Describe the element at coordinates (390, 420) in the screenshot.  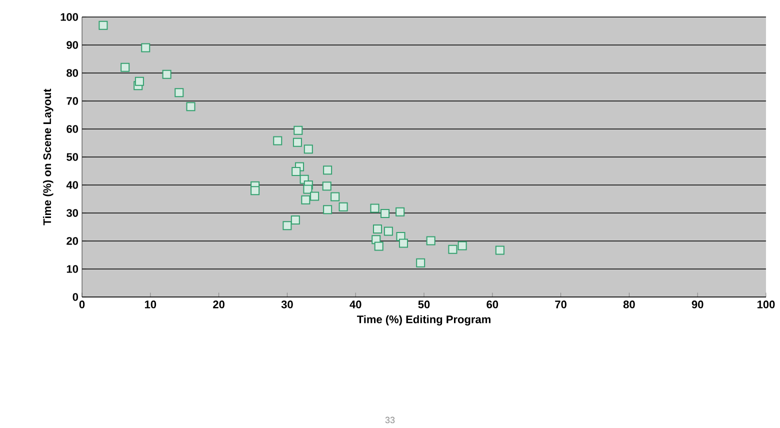
I see `text: 33` at that location.